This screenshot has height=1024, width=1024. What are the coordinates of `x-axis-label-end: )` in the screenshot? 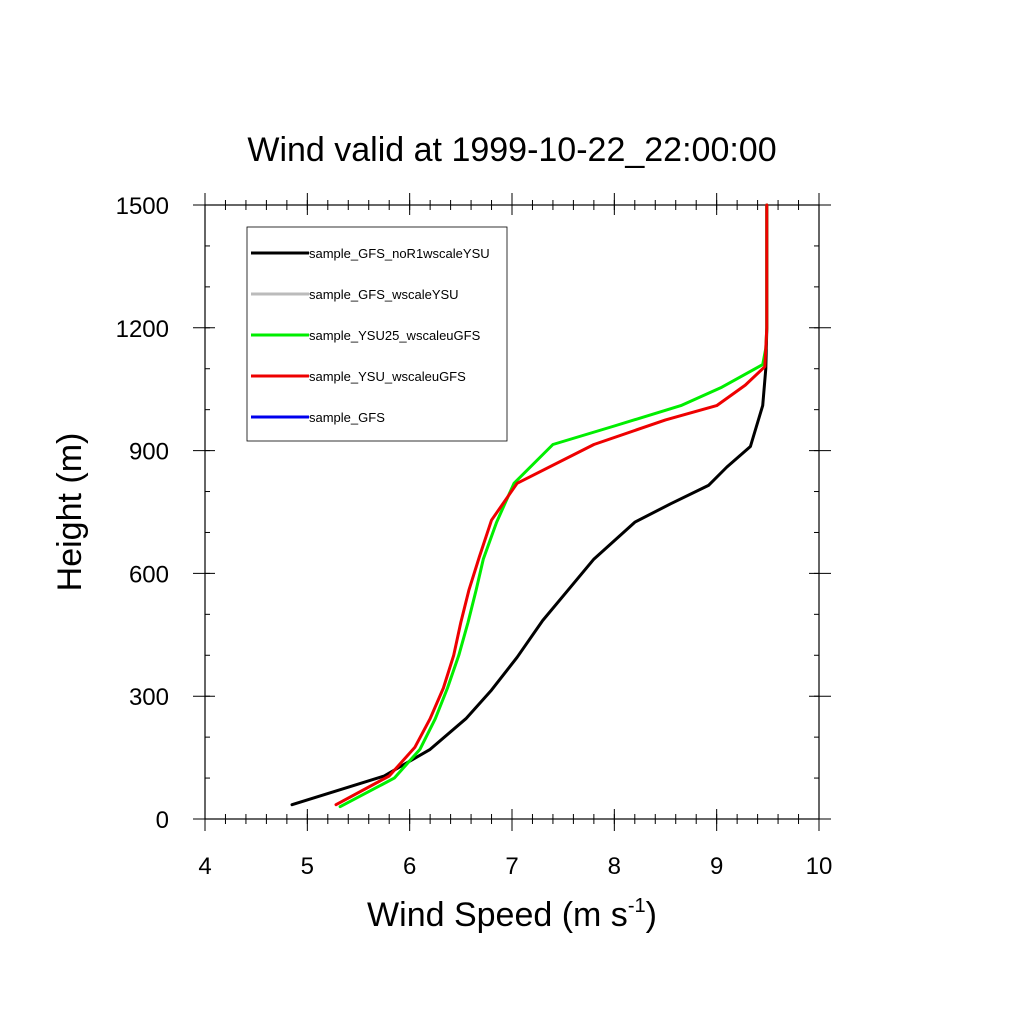 It's located at (651, 915).